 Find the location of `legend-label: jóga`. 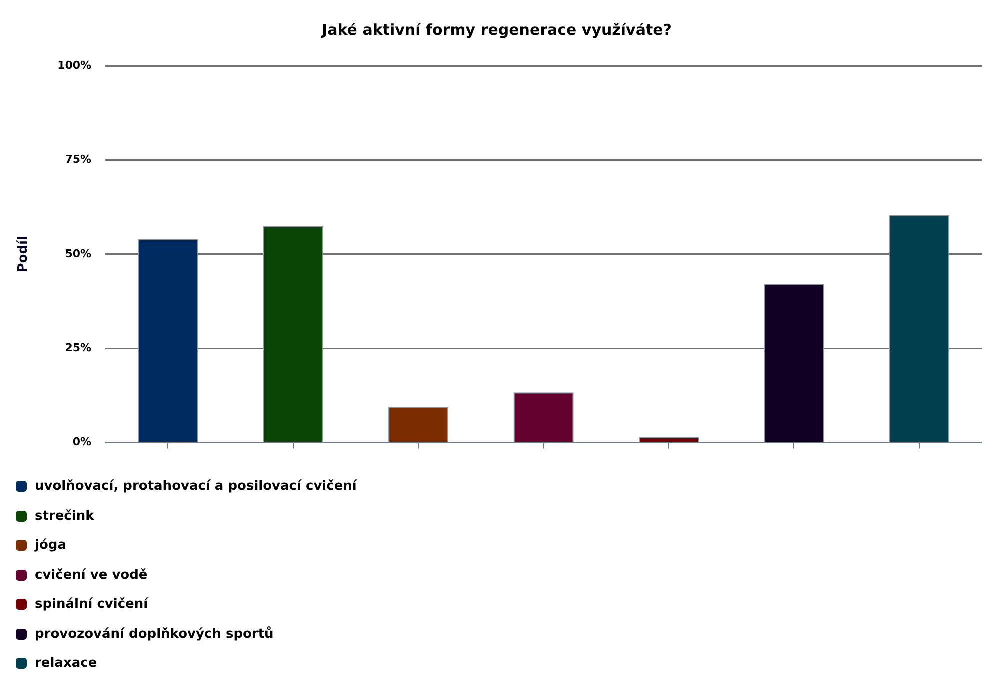

legend-label: jóga is located at coordinates (50, 546).